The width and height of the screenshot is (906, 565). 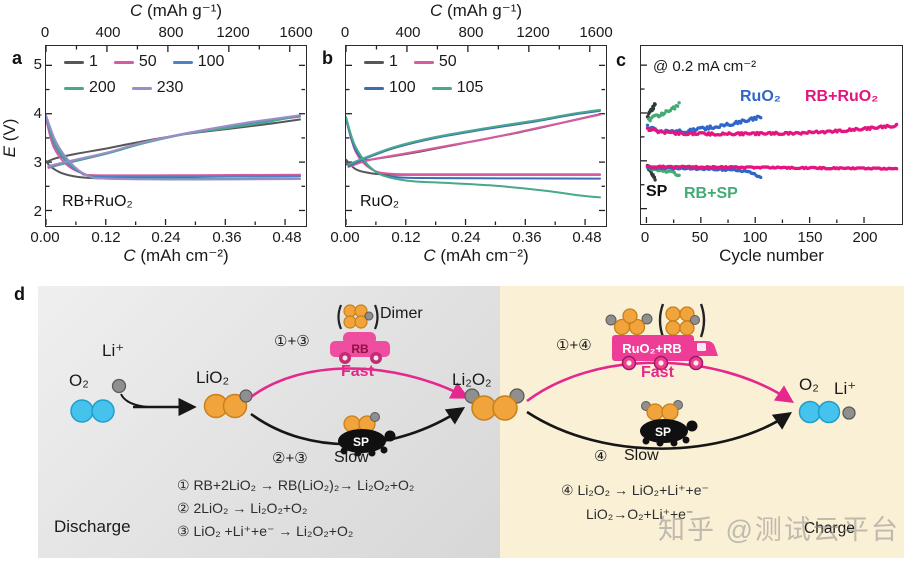 What do you see at coordinates (92, 526) in the screenshot?
I see `discharge-stage-label: Discharge` at bounding box center [92, 526].